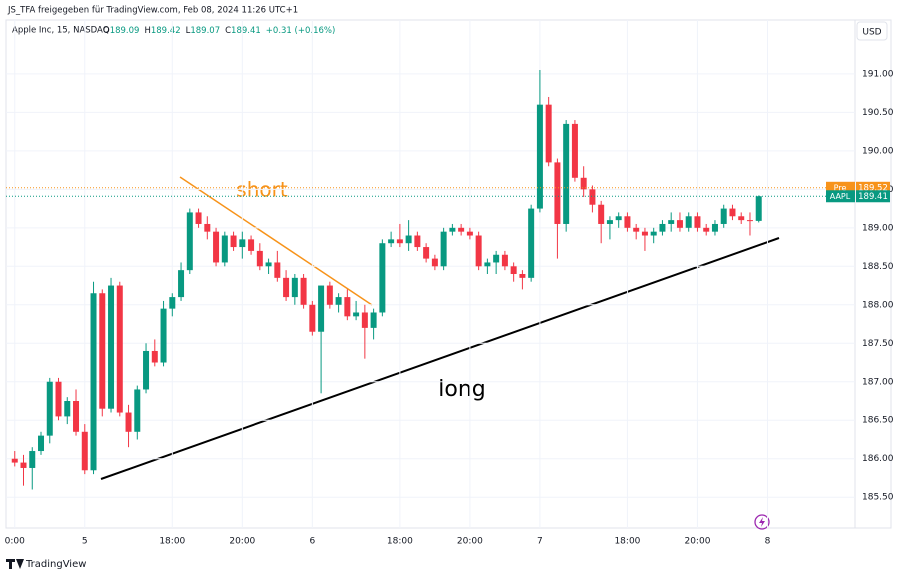 The height and width of the screenshot is (581, 900). I want to click on change: +0.31 (+0.16%), so click(301, 31).